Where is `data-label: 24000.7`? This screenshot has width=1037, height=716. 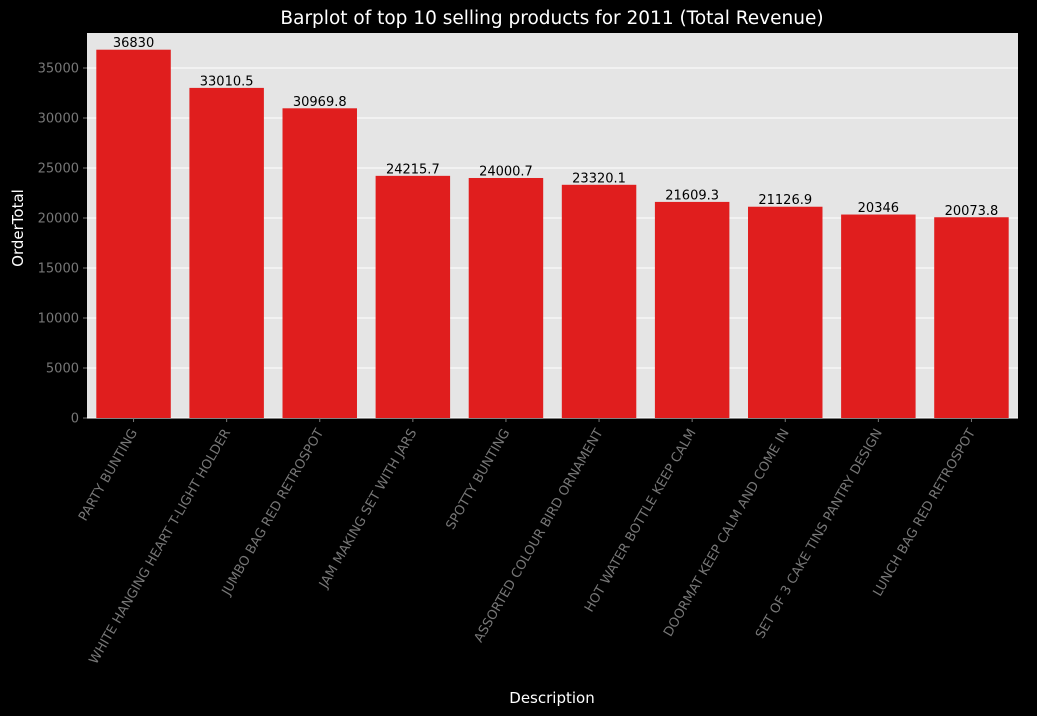 data-label: 24000.7 is located at coordinates (506, 171).